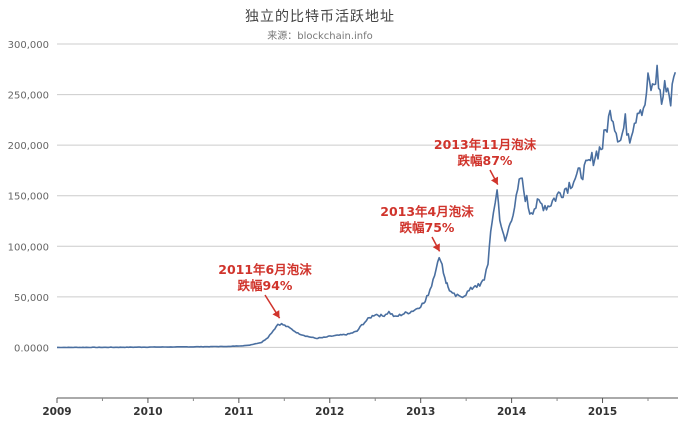 Image resolution: width=690 pixels, height=421 pixels. I want to click on x-tick-label: 2010, so click(147, 412).